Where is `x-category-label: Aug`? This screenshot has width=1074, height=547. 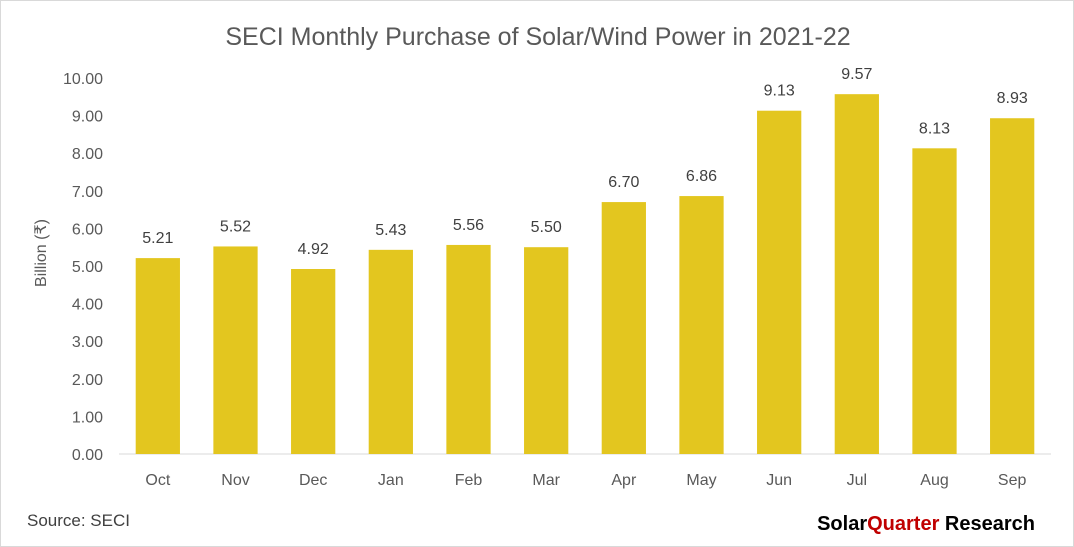 x-category-label: Aug is located at coordinates (934, 480).